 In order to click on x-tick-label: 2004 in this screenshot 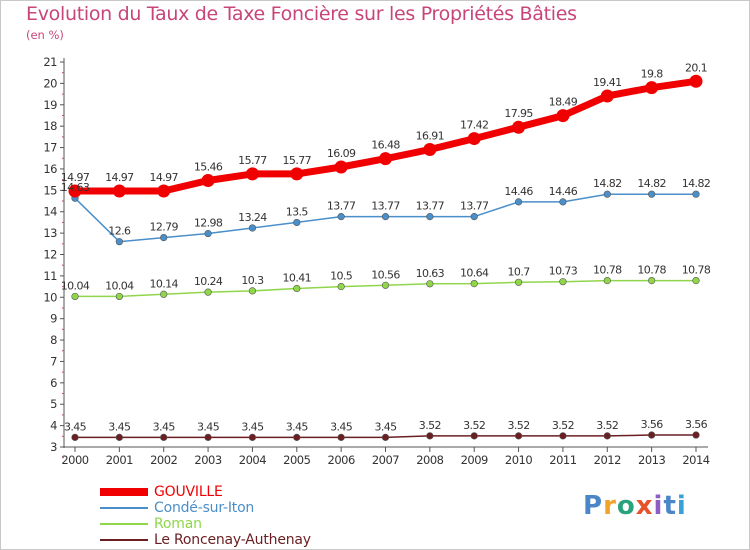, I will do `click(252, 460)`.